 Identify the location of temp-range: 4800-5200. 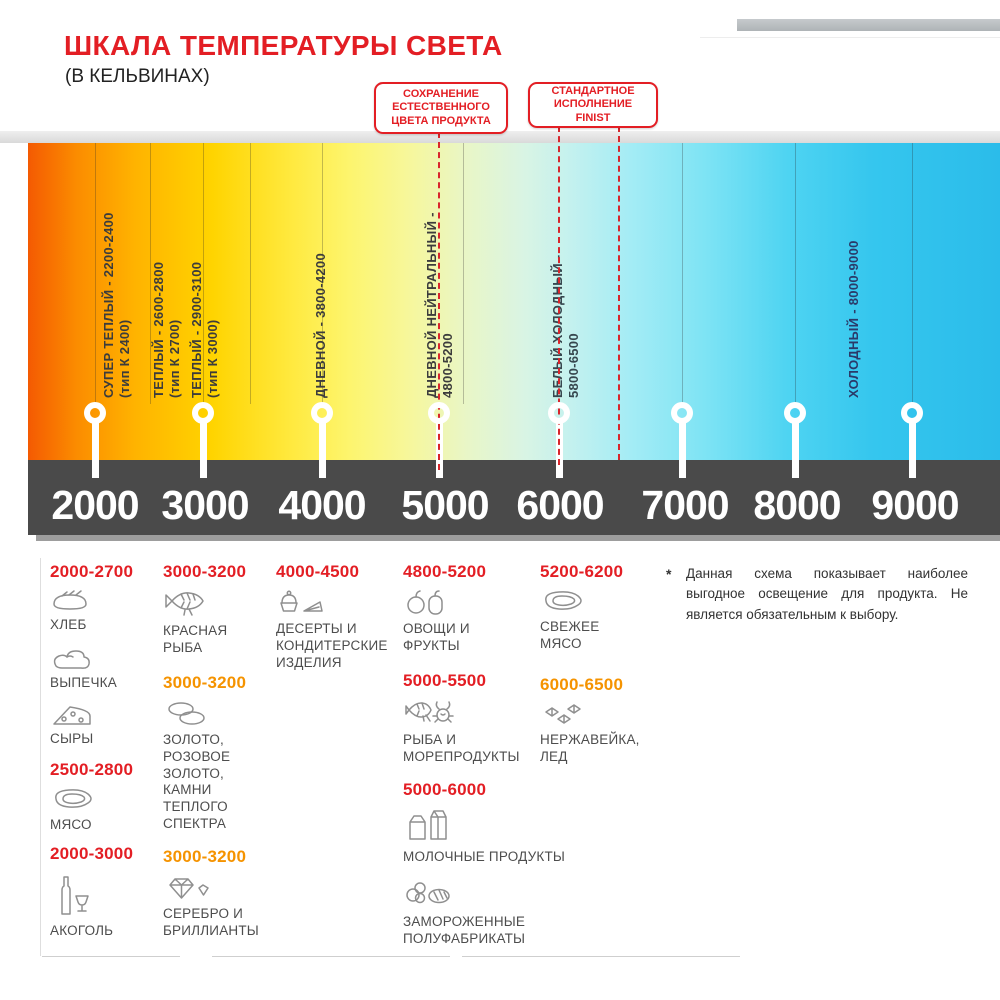
(445, 571).